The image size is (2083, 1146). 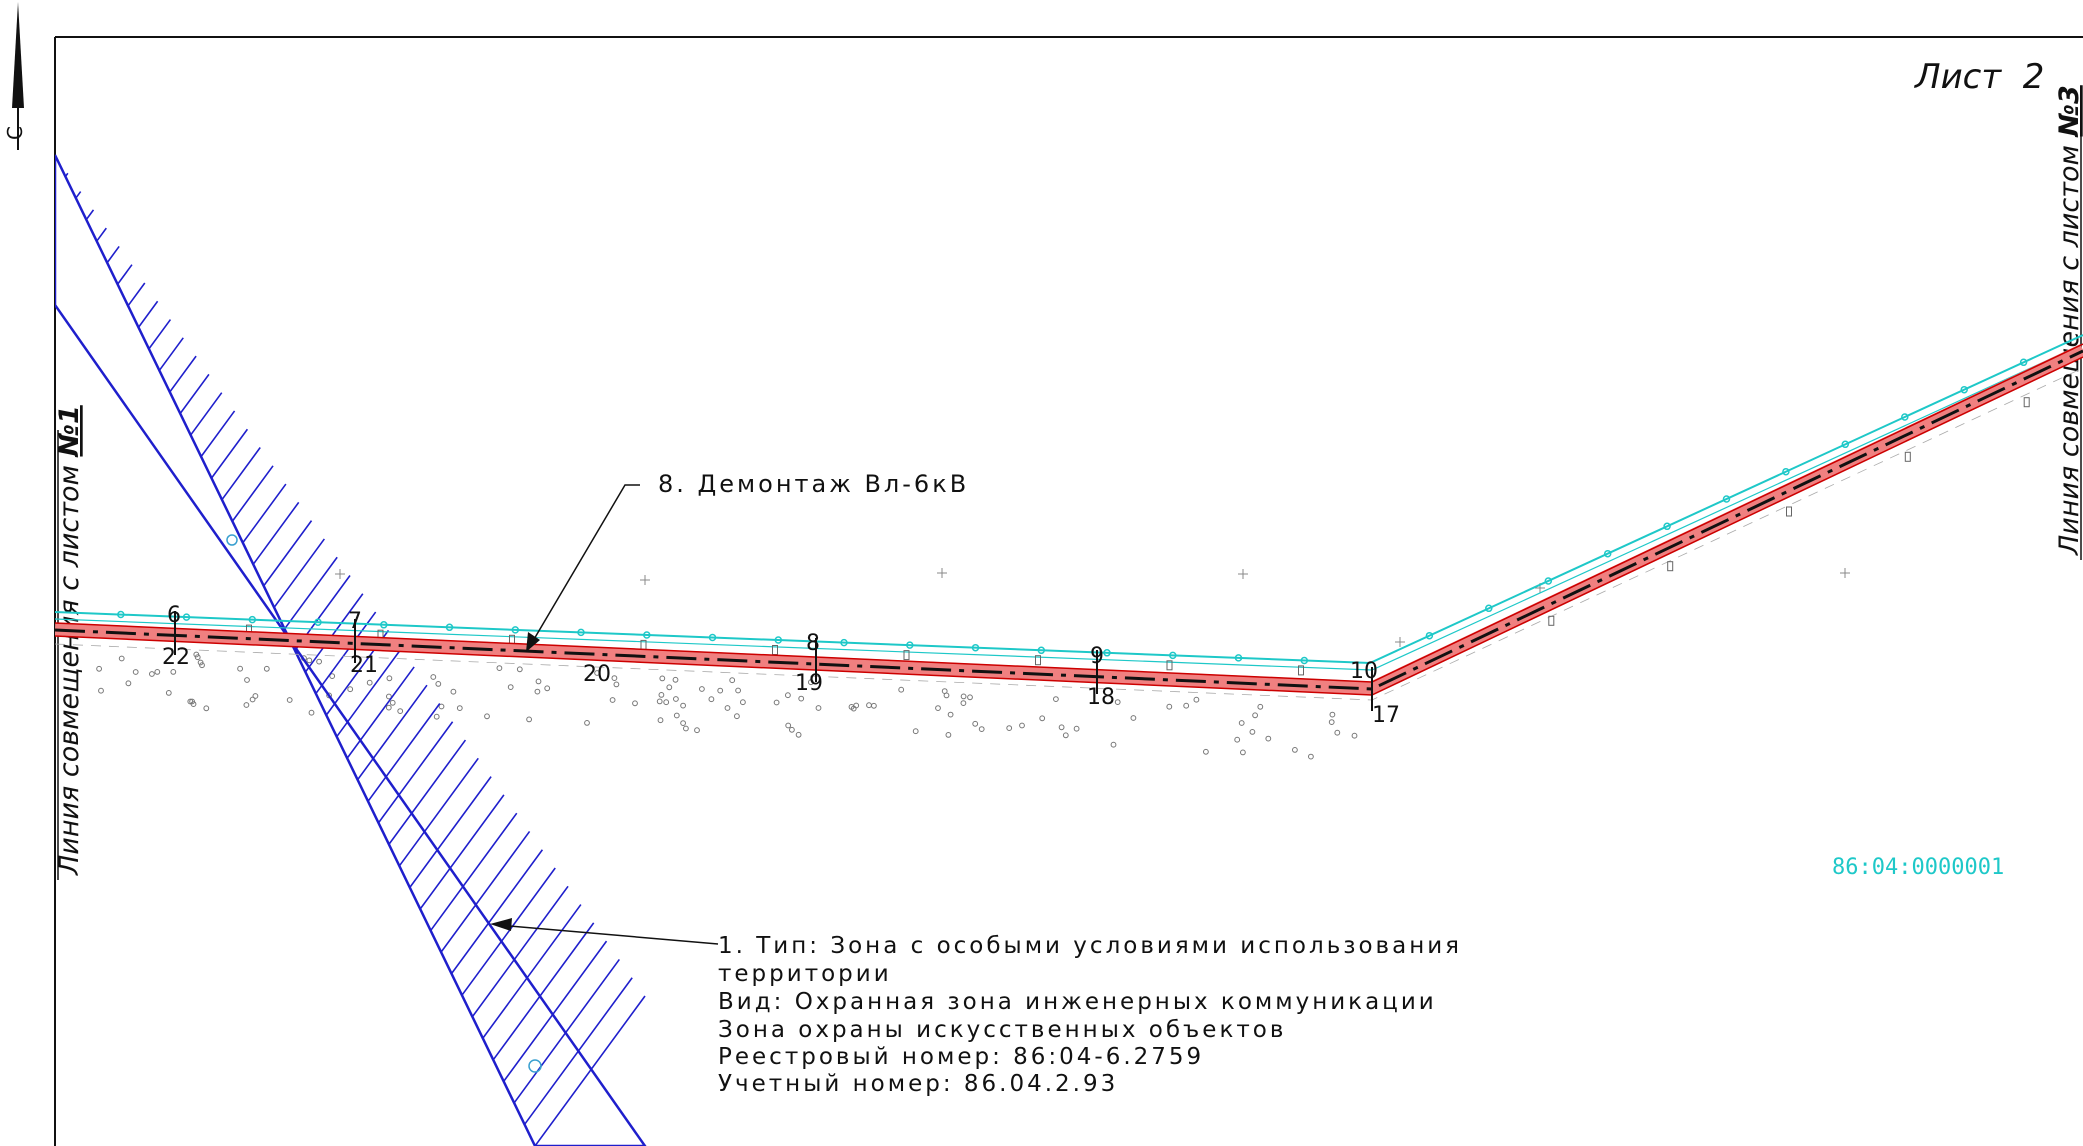 What do you see at coordinates (604, 931) in the screenshot?
I see `zone-leader` at bounding box center [604, 931].